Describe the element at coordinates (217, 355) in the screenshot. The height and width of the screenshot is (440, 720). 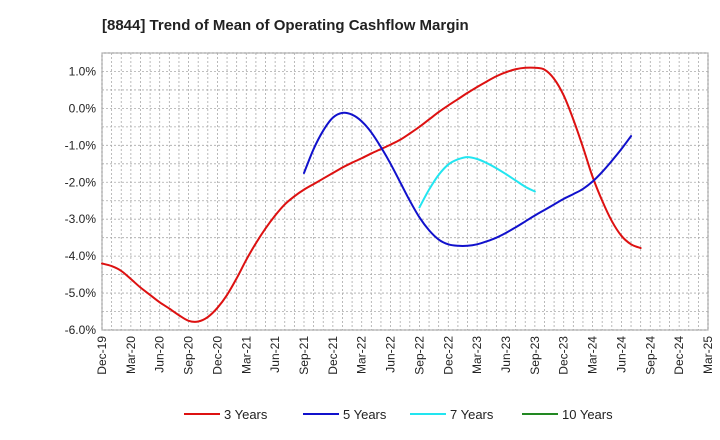
I see `x-tick-label: Dec-20` at that location.